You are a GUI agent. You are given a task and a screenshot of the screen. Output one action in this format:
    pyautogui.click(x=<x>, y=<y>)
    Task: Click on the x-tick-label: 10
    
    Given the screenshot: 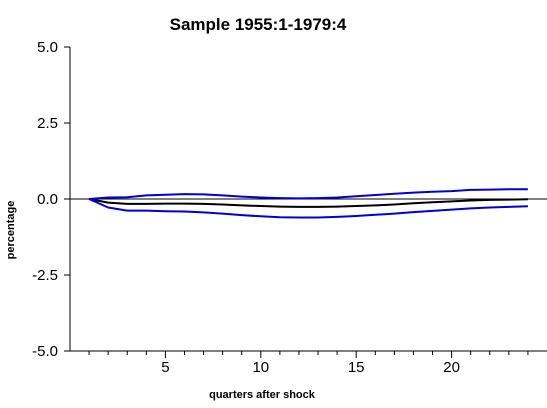 What is the action you would take?
    pyautogui.click(x=260, y=367)
    